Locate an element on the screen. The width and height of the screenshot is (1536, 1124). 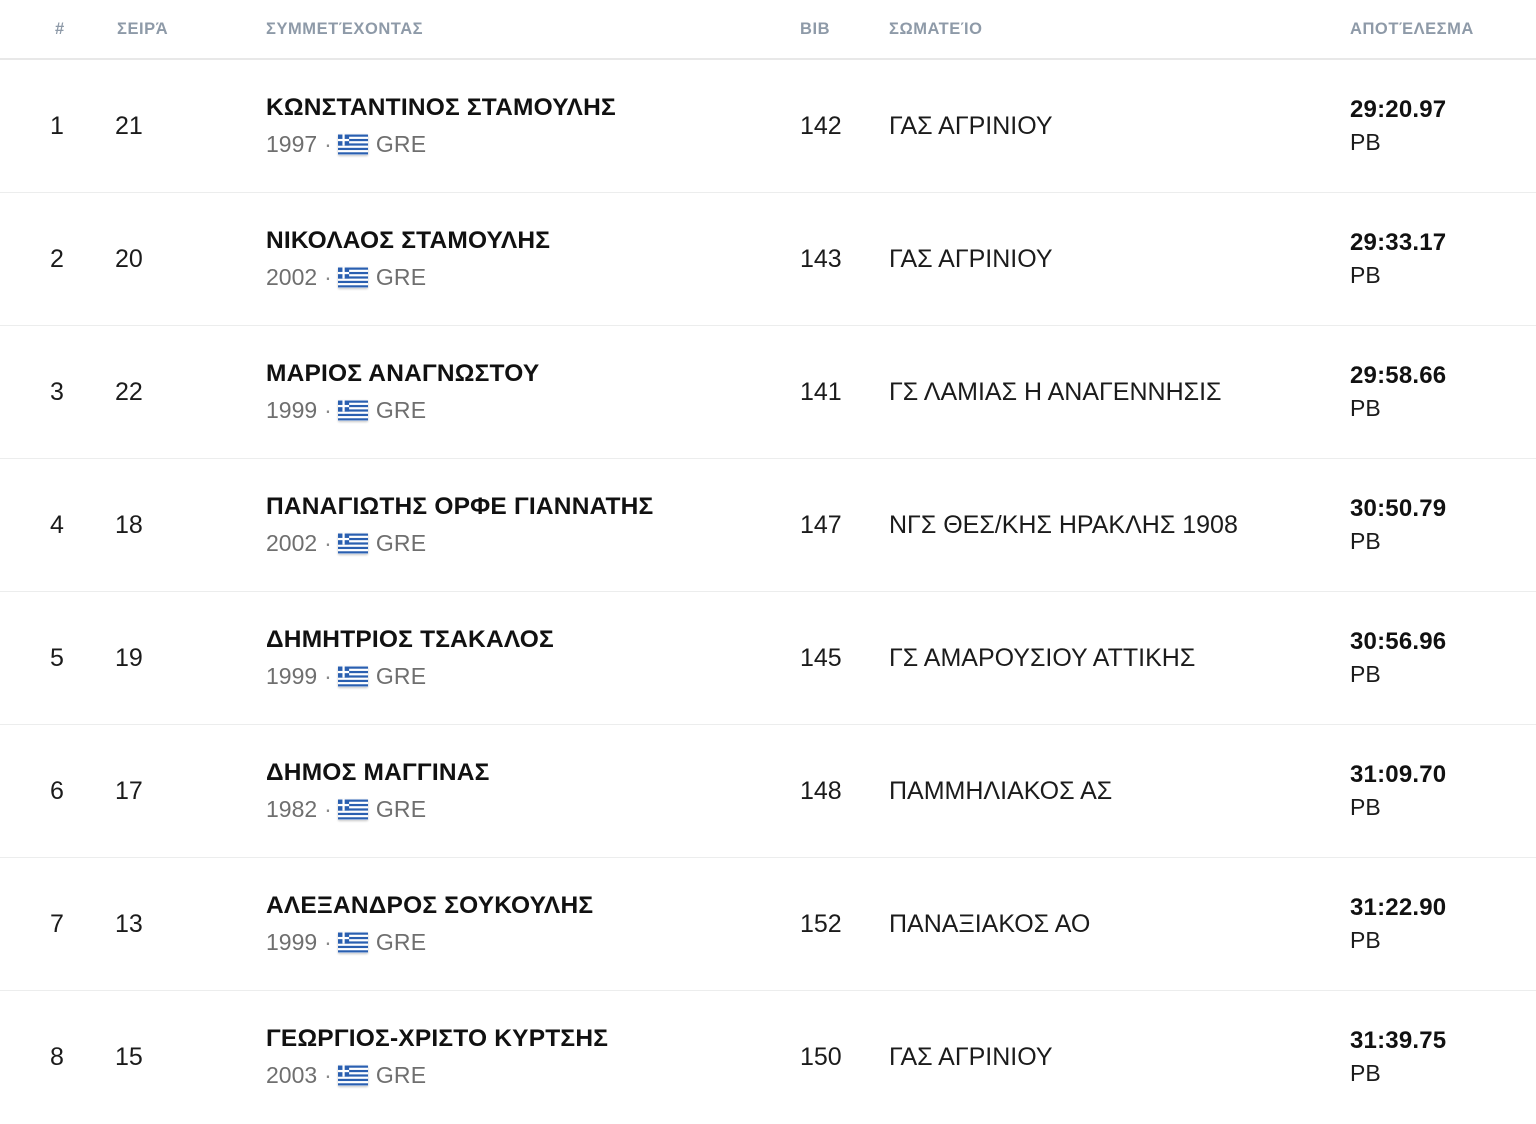
column-header-athlete: ΣΥΜΜΕΤΈΧΟΝΤΑΣ is located at coordinates (514, 30).